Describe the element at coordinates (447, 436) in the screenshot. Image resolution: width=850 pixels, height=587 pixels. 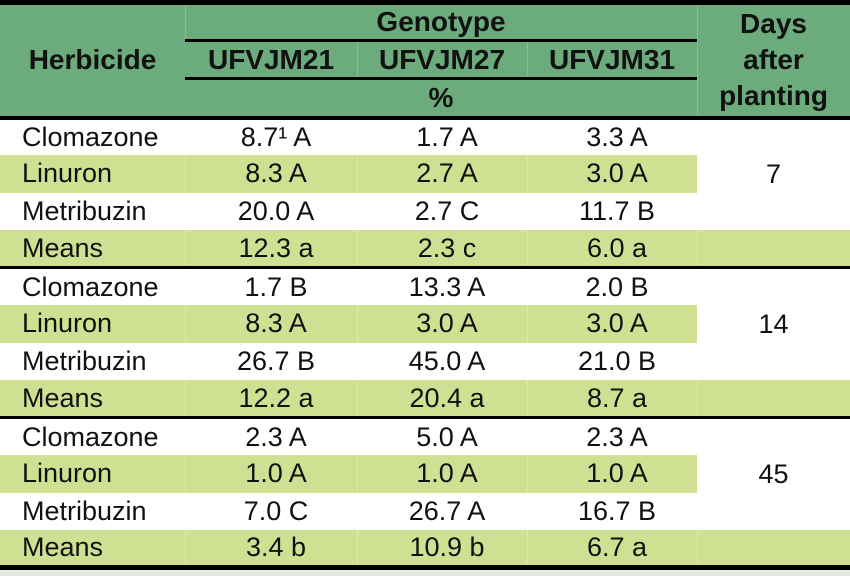
I see `value-cell: 5.0 A` at that location.